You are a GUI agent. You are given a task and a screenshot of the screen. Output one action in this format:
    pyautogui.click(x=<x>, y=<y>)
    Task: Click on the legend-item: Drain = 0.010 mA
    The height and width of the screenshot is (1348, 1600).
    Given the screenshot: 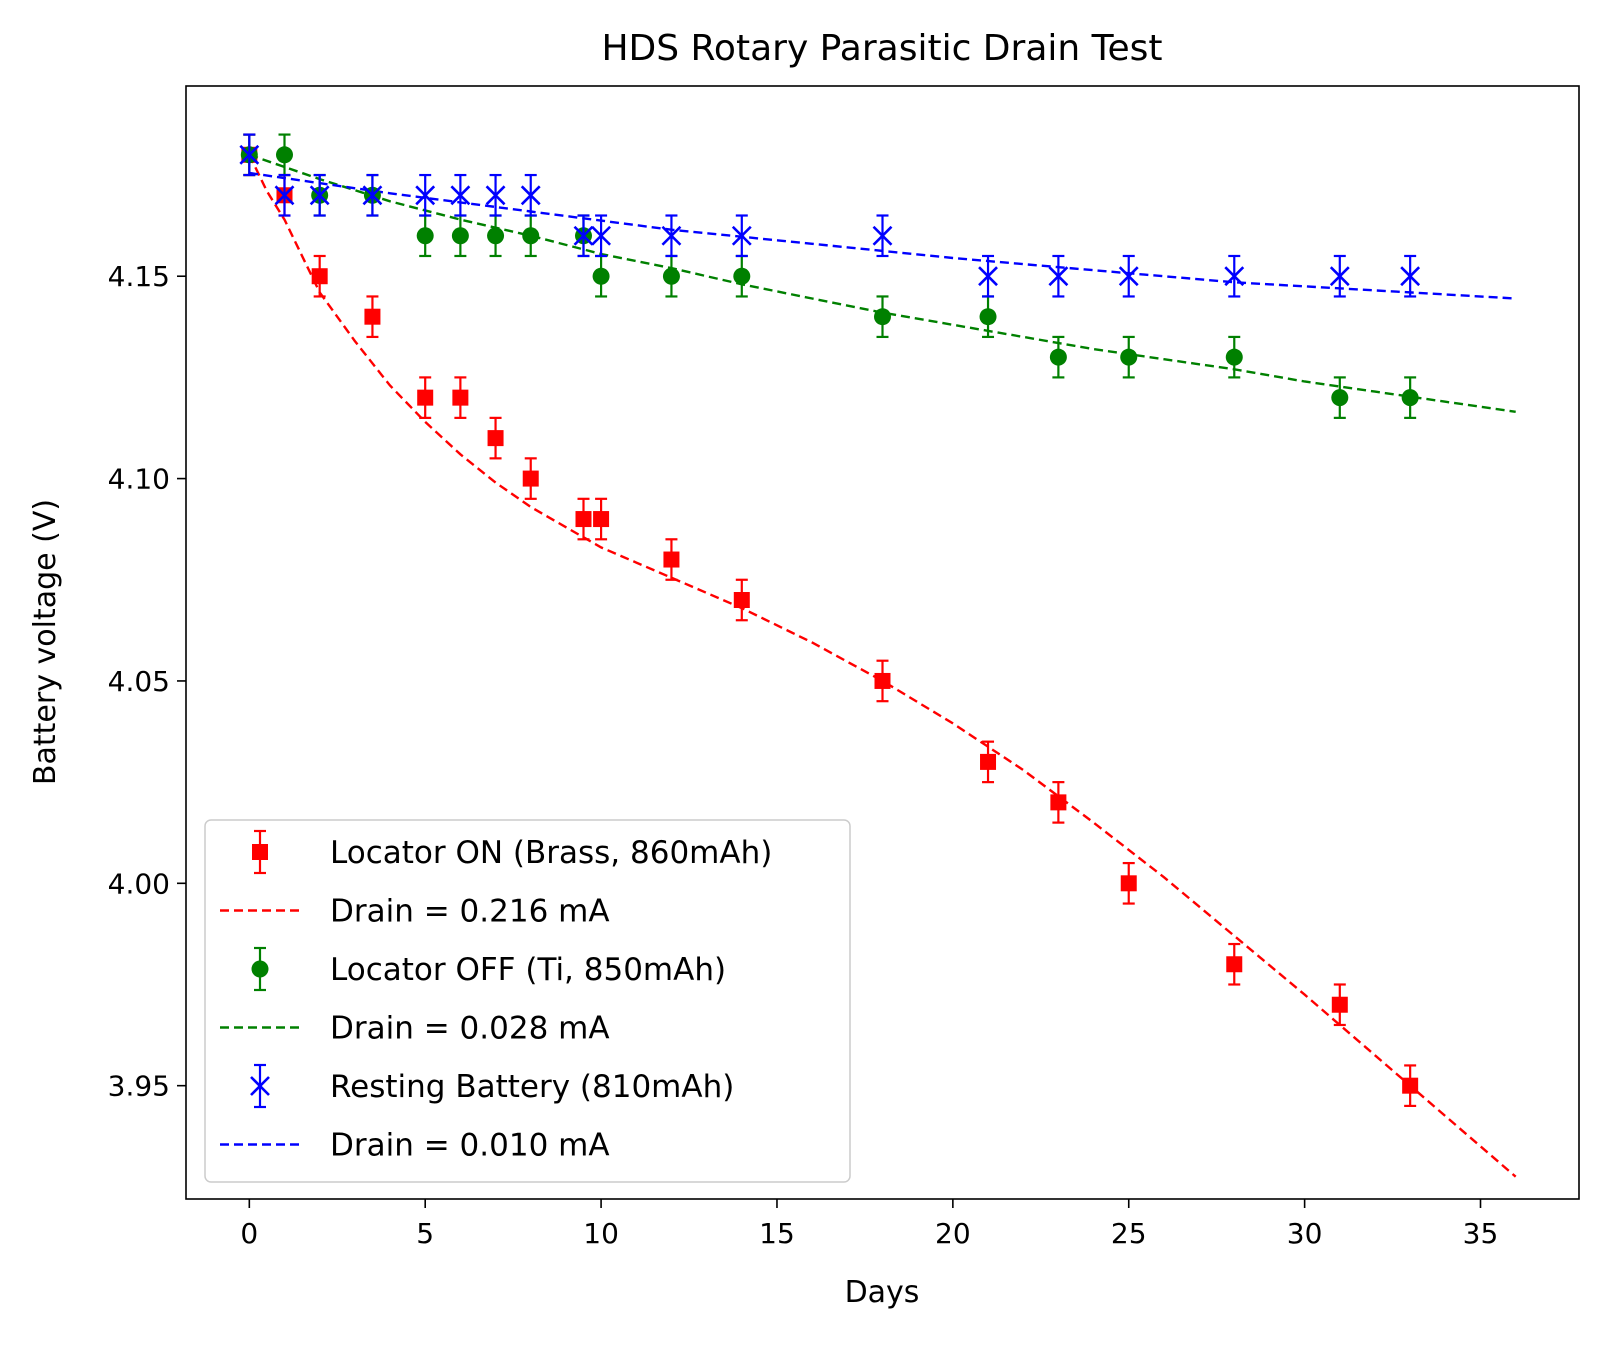 What is the action you would take?
    pyautogui.click(x=415, y=1146)
    